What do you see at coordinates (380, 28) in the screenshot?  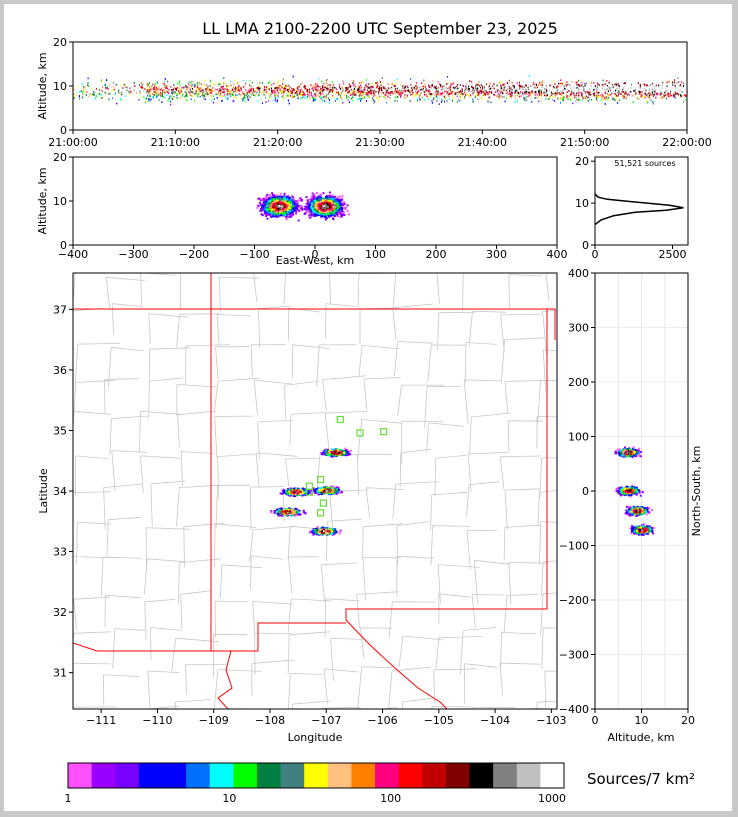 I see `chart-title: LL LMA 2100-2200 UTC September 23, 2025` at bounding box center [380, 28].